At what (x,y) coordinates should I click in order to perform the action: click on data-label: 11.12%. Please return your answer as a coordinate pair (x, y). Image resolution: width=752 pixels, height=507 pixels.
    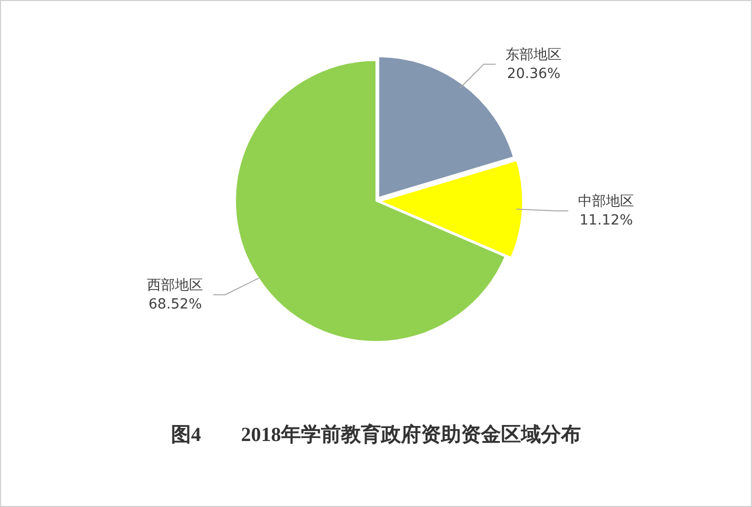
    Looking at the image, I should click on (606, 220).